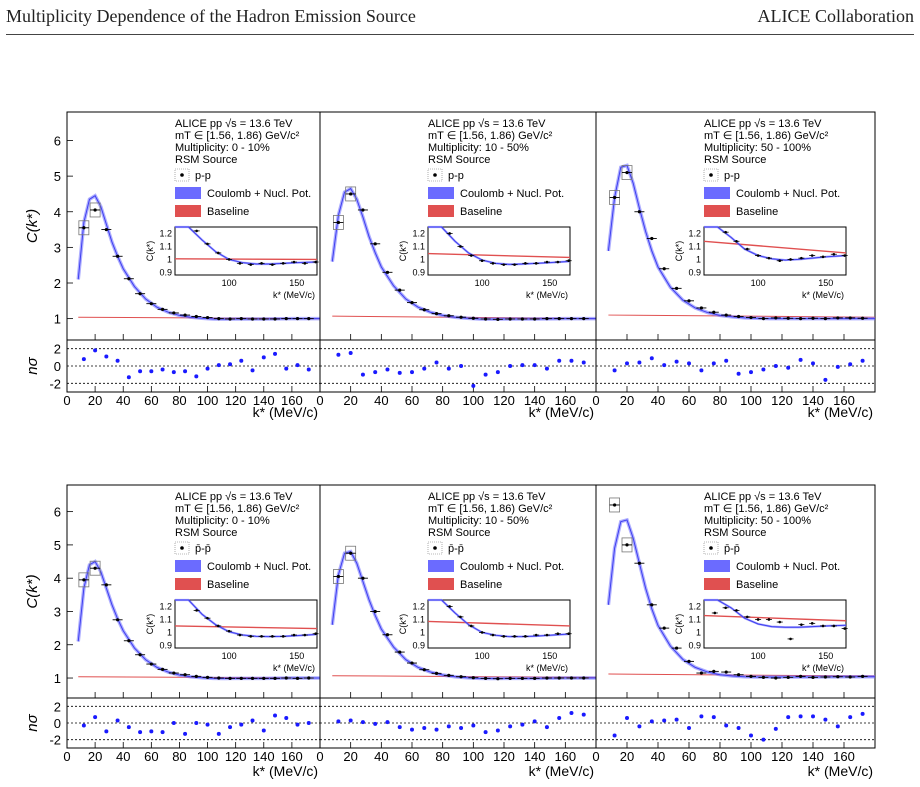 Image resolution: width=920 pixels, height=787 pixels. What do you see at coordinates (711, 175) in the screenshot?
I see `legend-data-marker` at bounding box center [711, 175].